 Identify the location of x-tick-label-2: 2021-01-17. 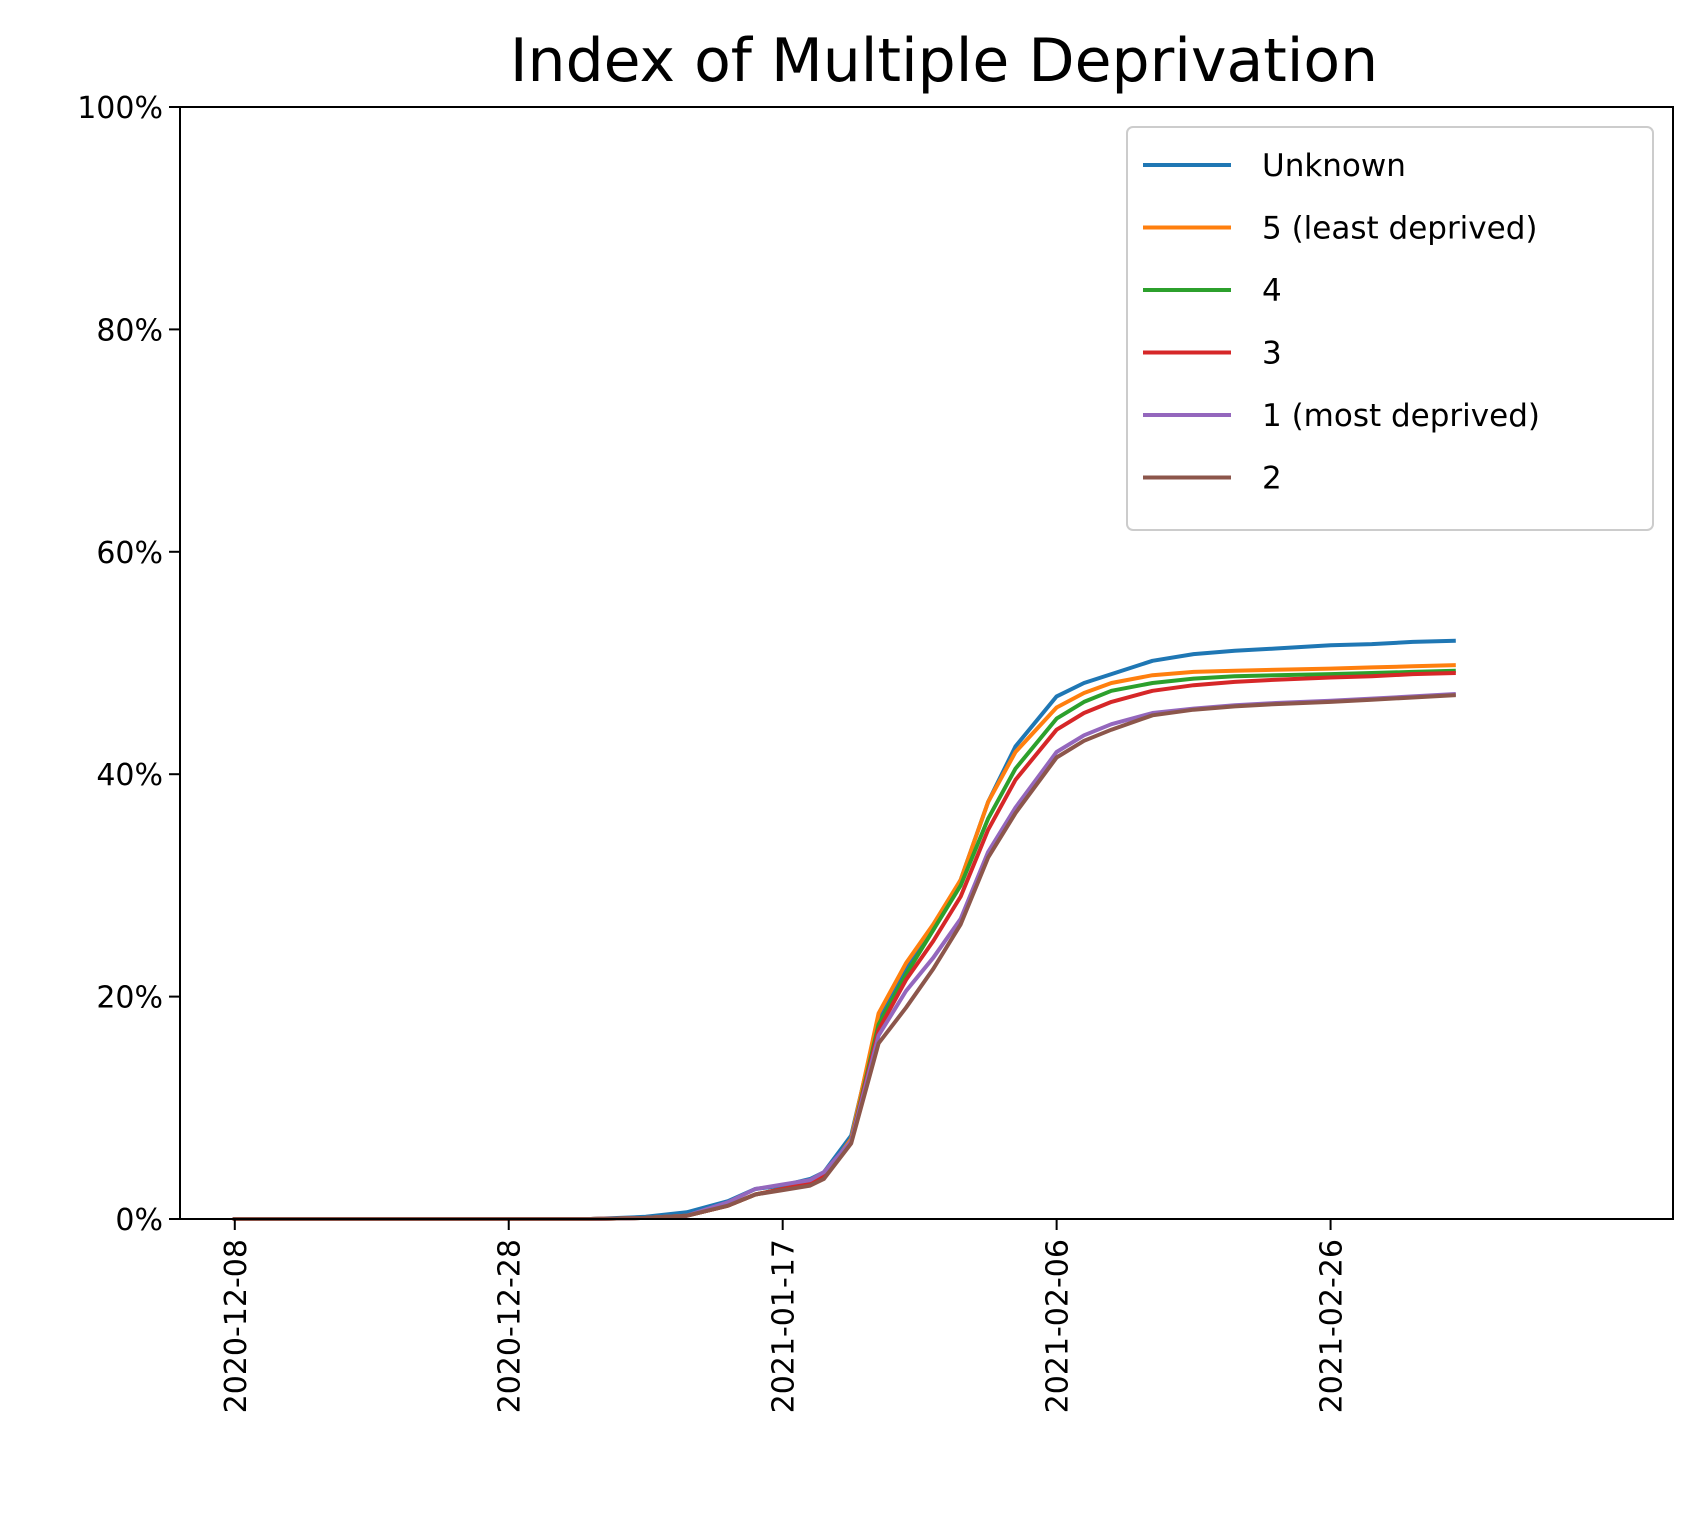
(784, 1326).